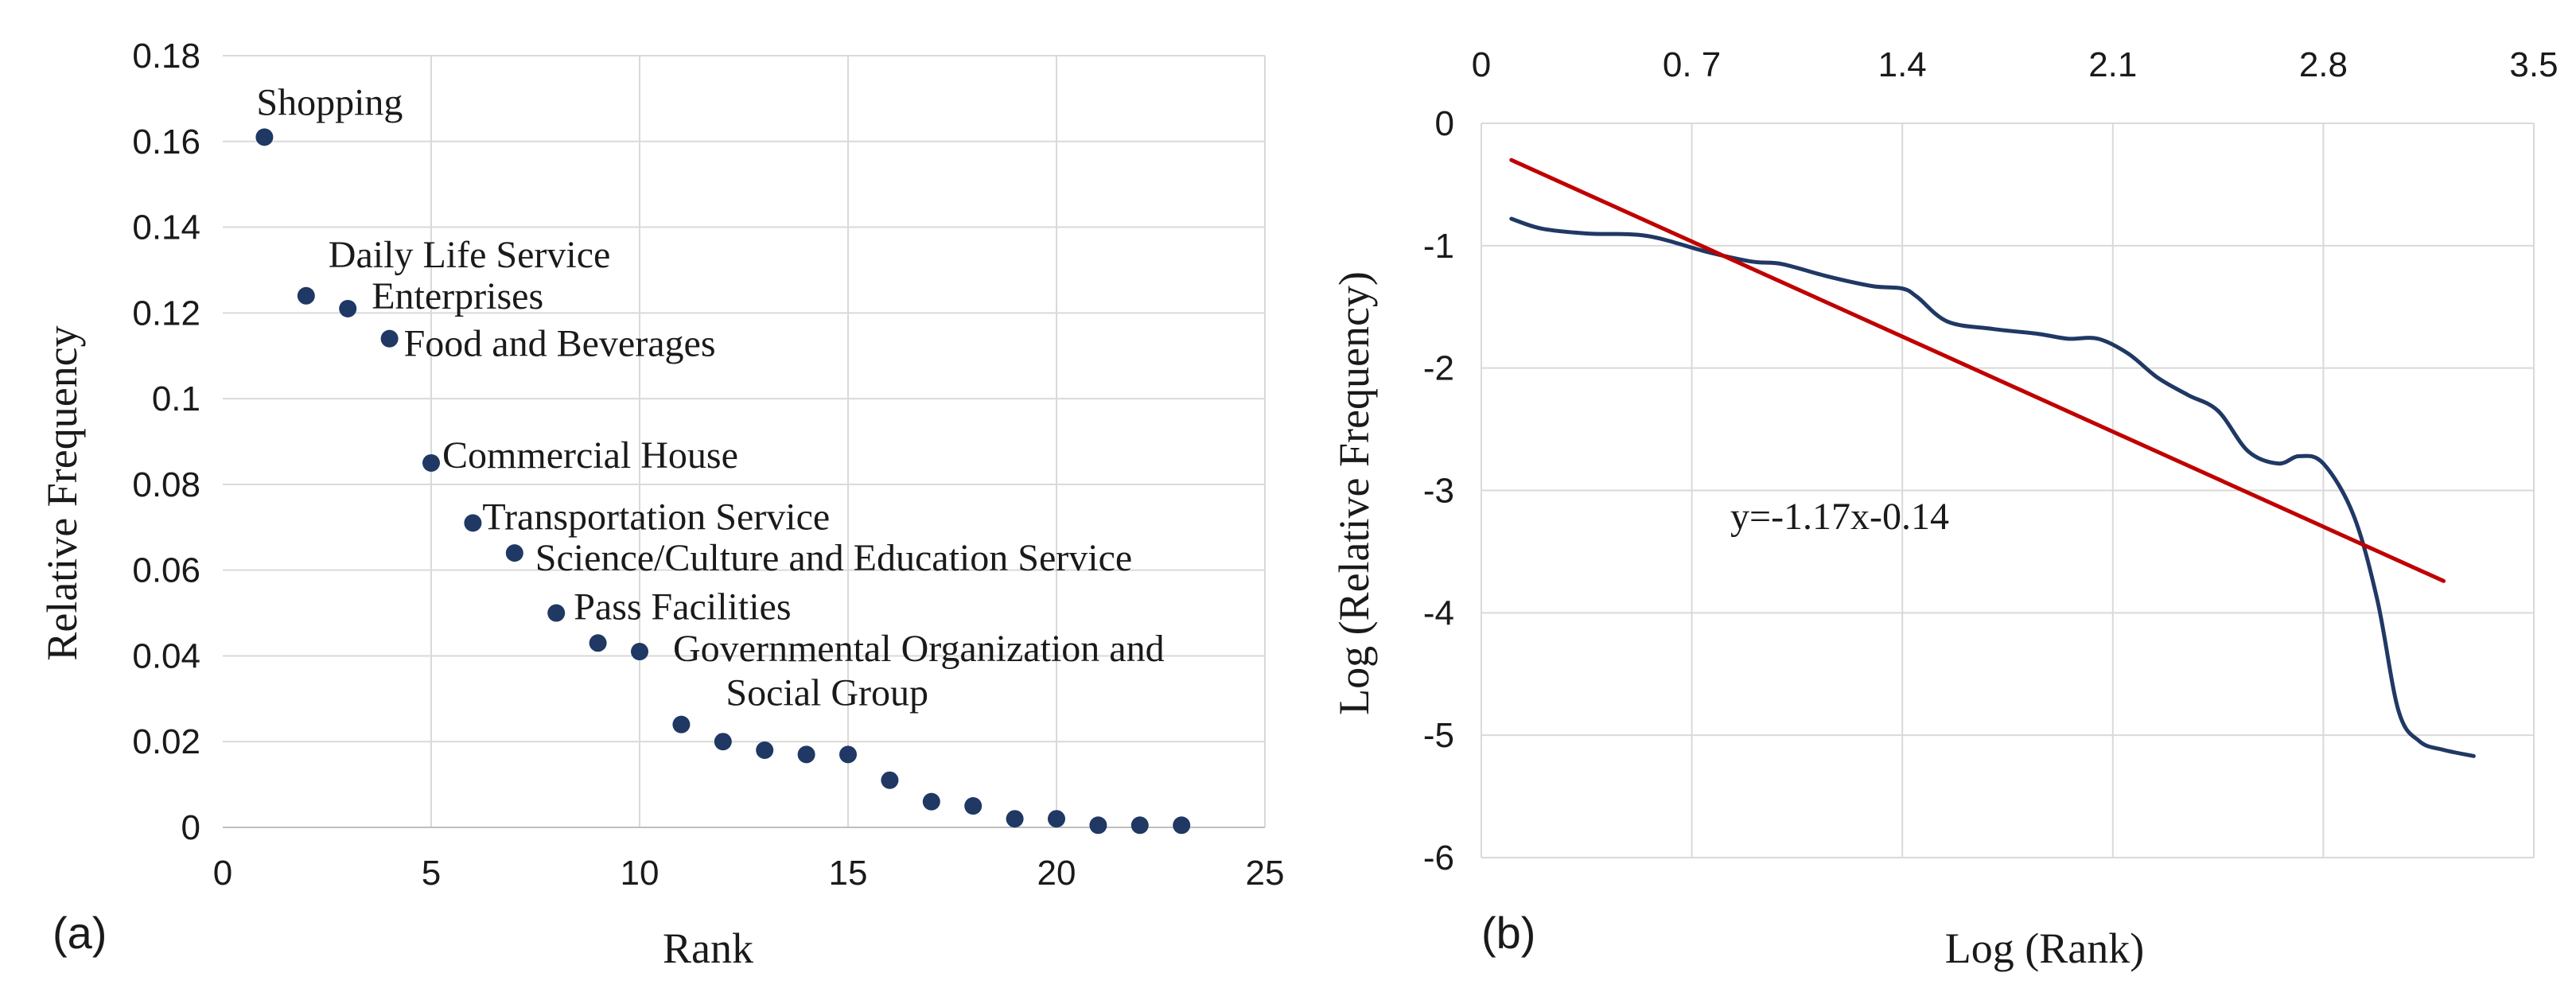 This screenshot has width=2576, height=1000. I want to click on chart-b-y-tick-label: -1, so click(1439, 246).